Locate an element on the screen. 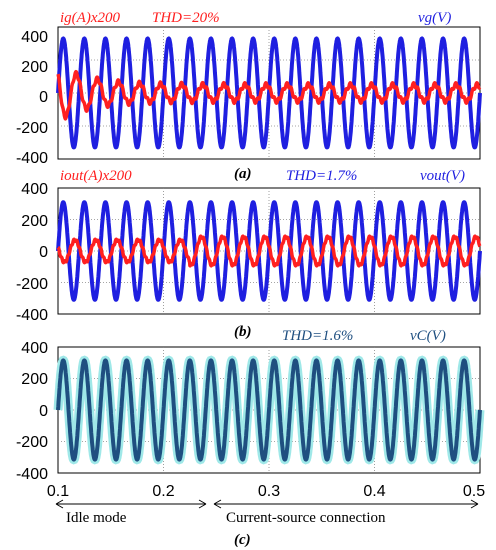 The image size is (496, 550). panel-a-ytick-neg200: -200 is located at coordinates (32, 128).